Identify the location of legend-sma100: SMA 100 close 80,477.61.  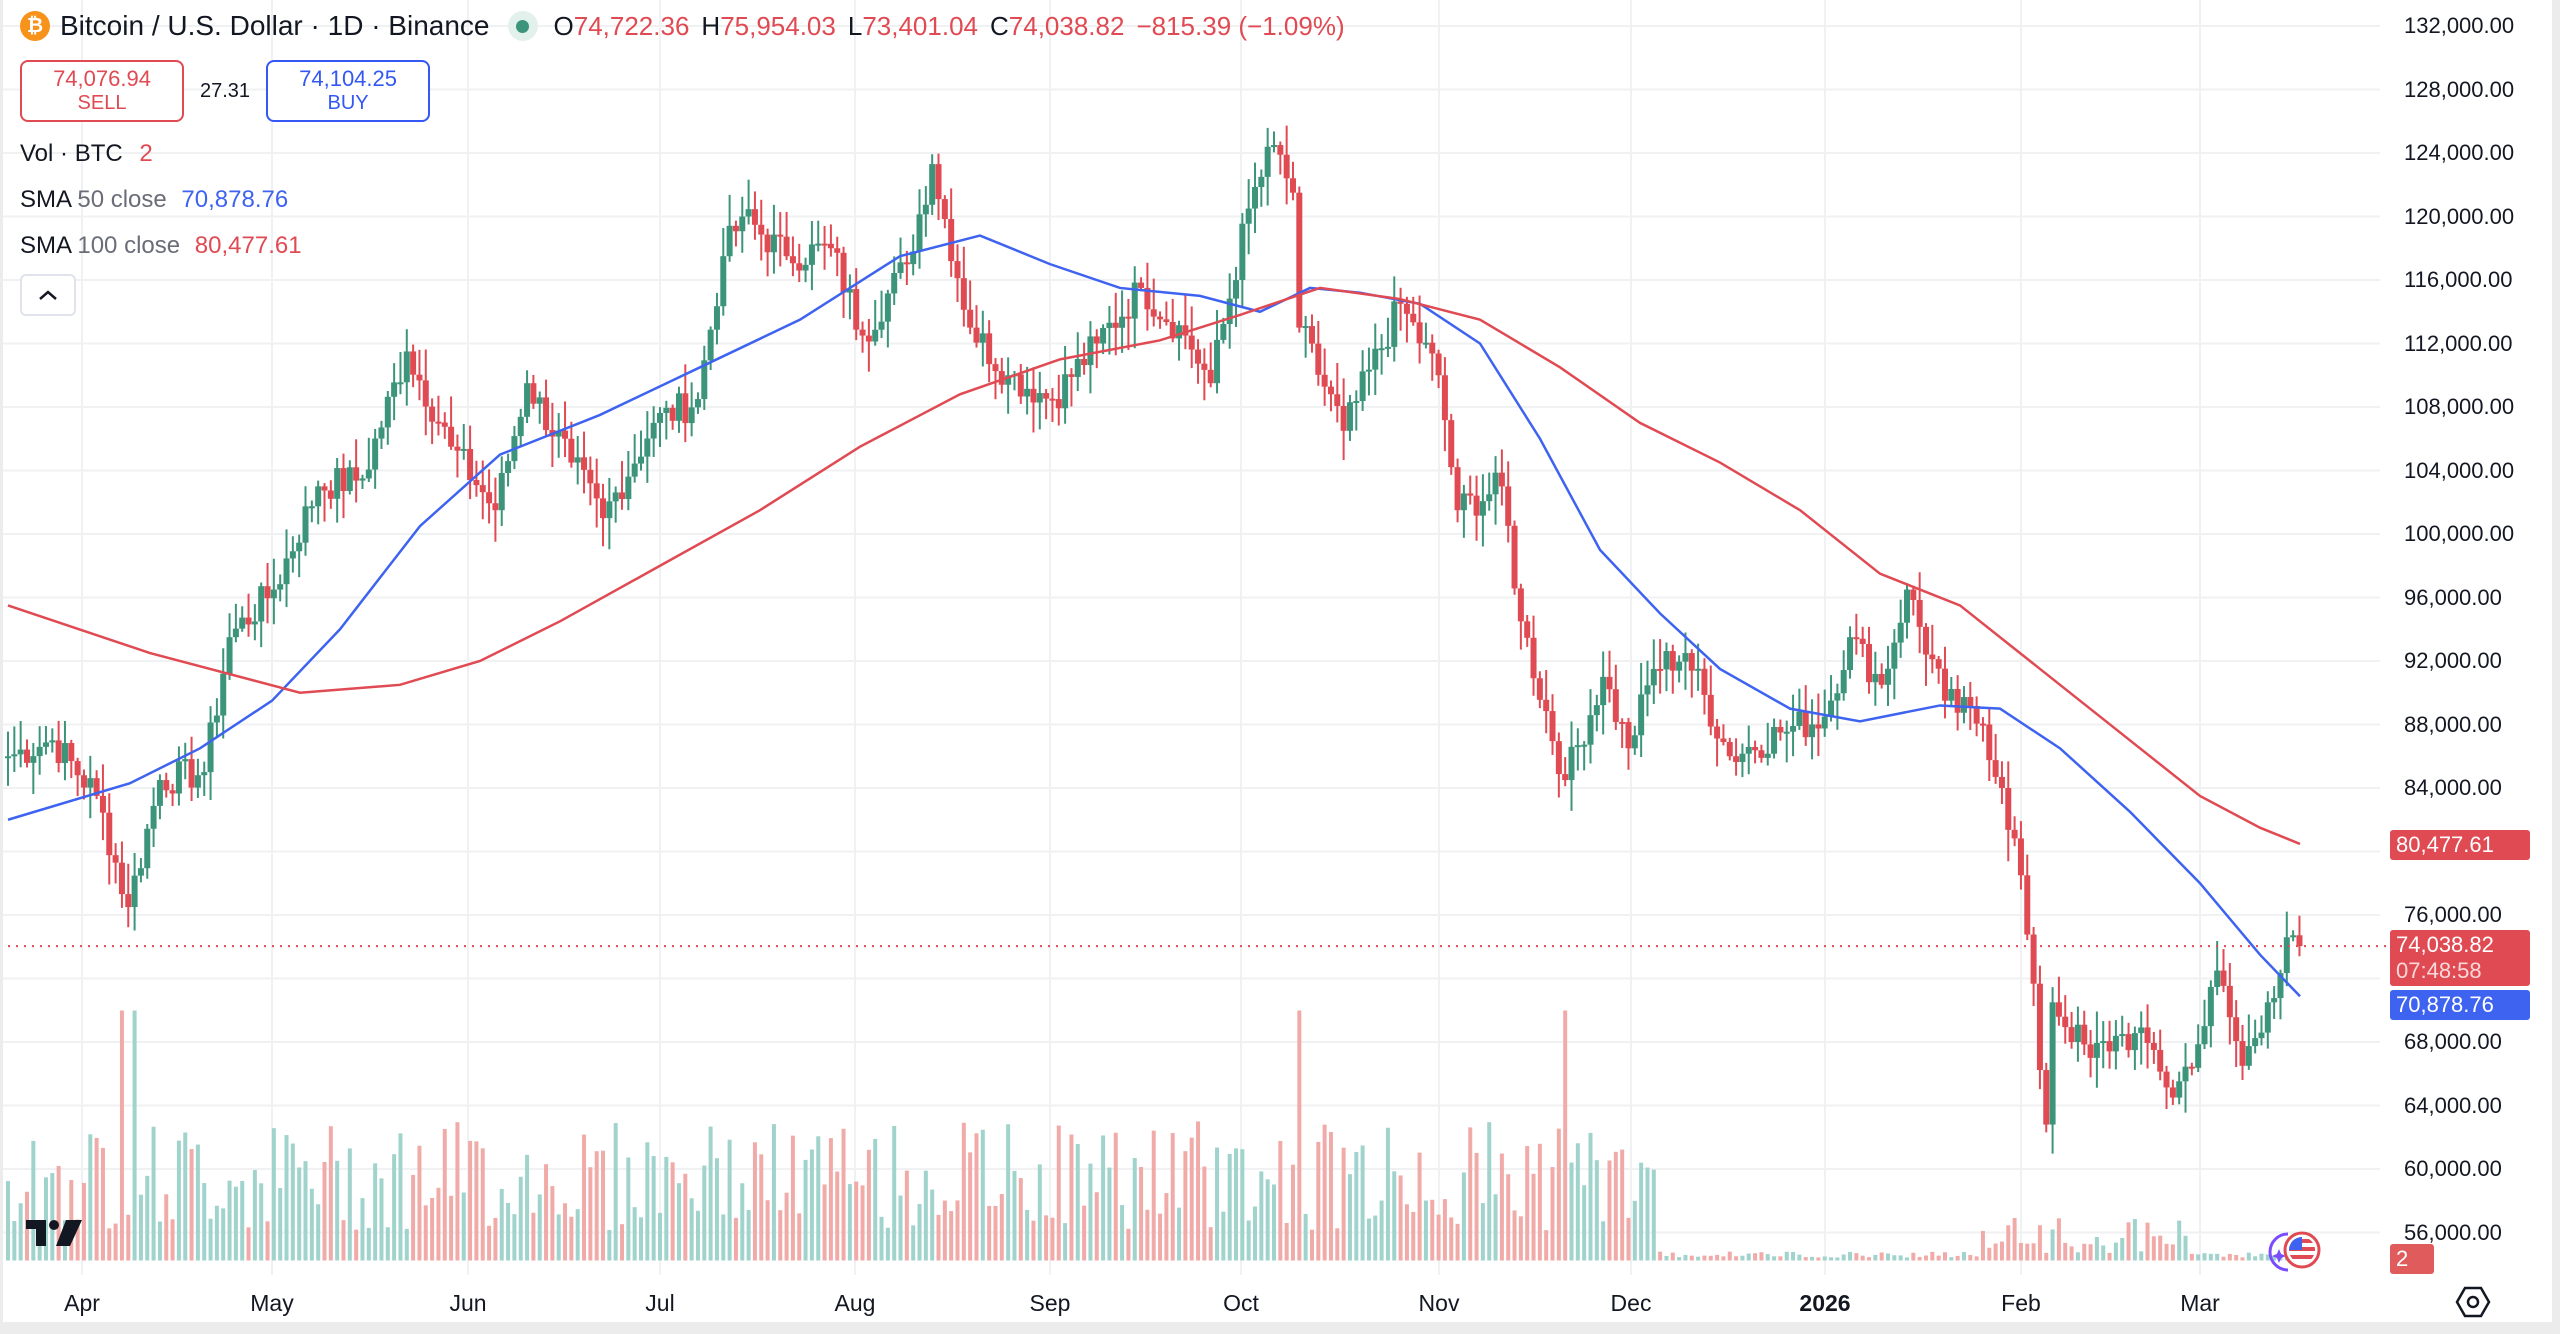
(161, 246).